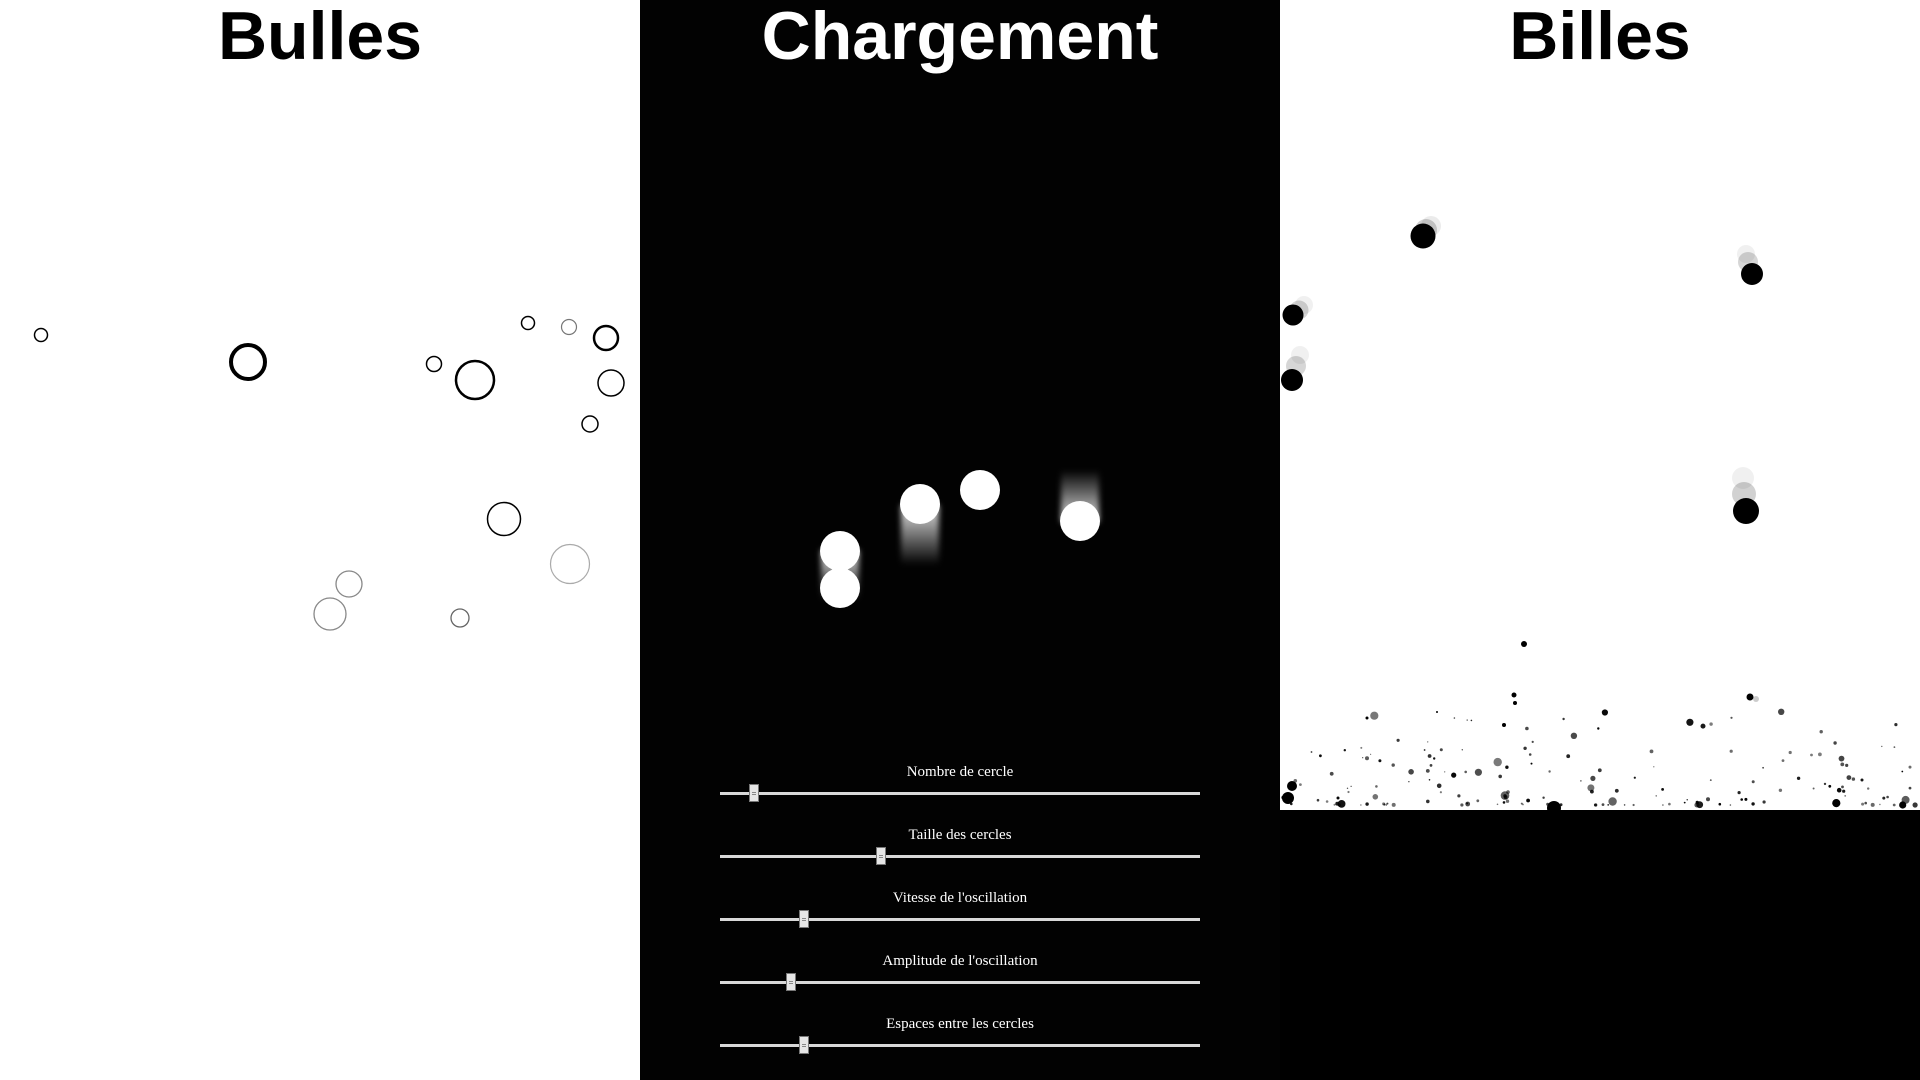  I want to click on slider-circle-spacing: Espaces entre les cercles, so click(960, 1045).